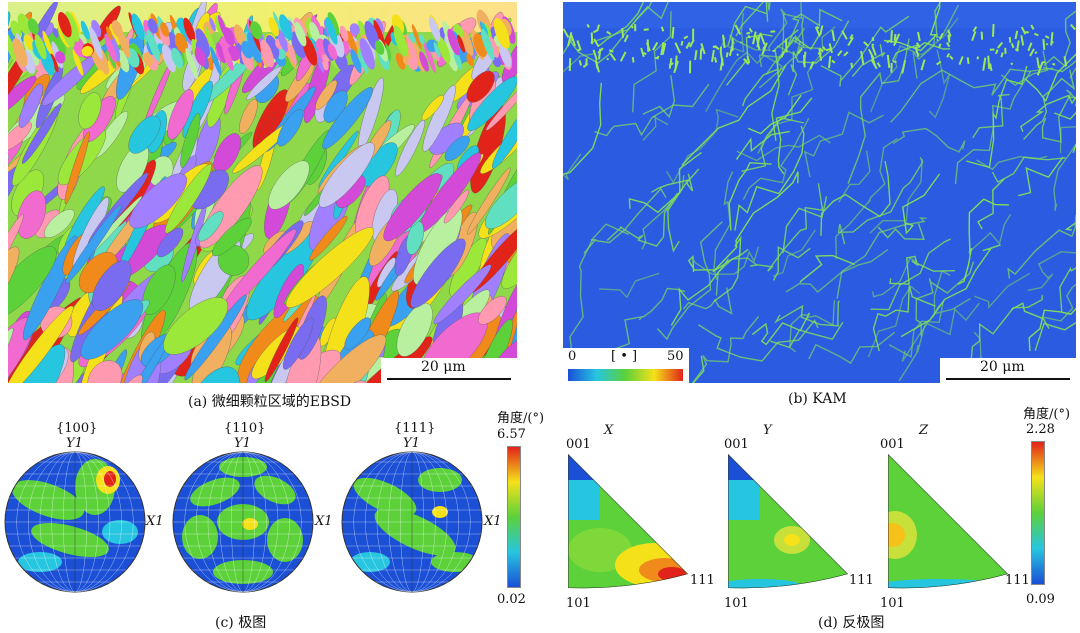 The width and height of the screenshot is (1080, 633). I want to click on pole-colorbar-max: 6.57, so click(511, 434).